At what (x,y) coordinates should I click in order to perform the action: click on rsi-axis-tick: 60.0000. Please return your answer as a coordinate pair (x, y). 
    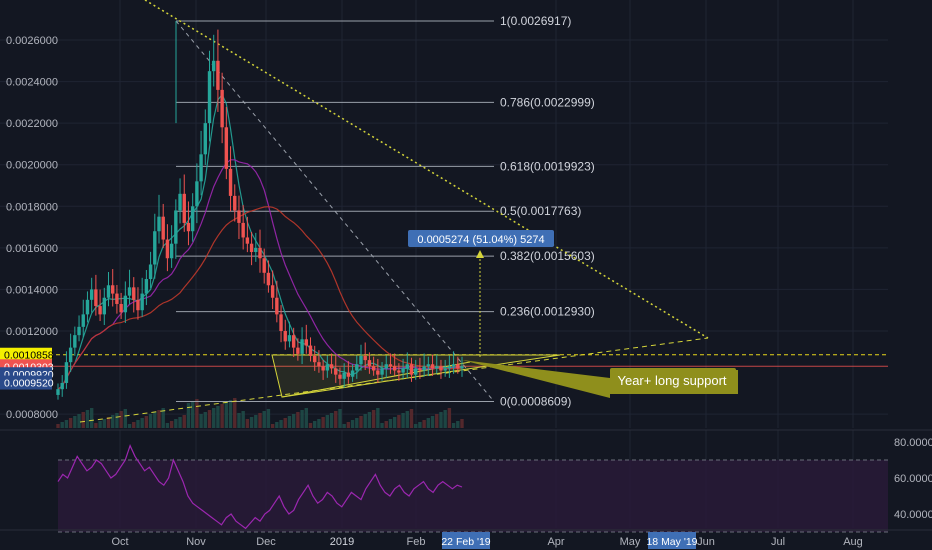
    Looking at the image, I should click on (913, 479).